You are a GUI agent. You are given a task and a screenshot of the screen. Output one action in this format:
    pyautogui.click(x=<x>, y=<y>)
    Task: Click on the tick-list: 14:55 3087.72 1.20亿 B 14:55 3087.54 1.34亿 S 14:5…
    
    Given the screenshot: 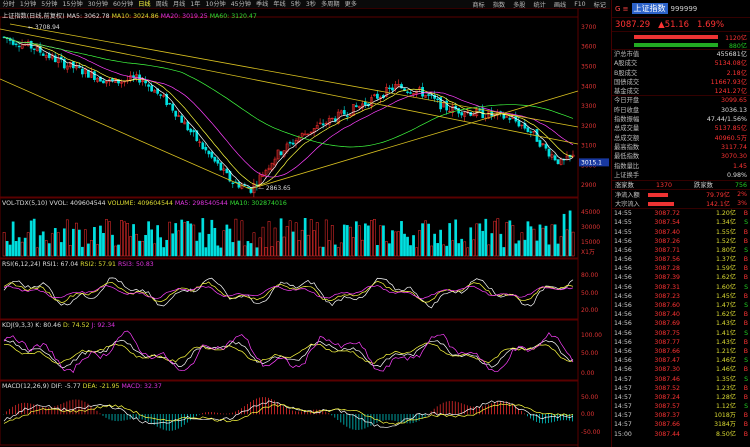 What is the action you would take?
    pyautogui.click(x=681, y=323)
    